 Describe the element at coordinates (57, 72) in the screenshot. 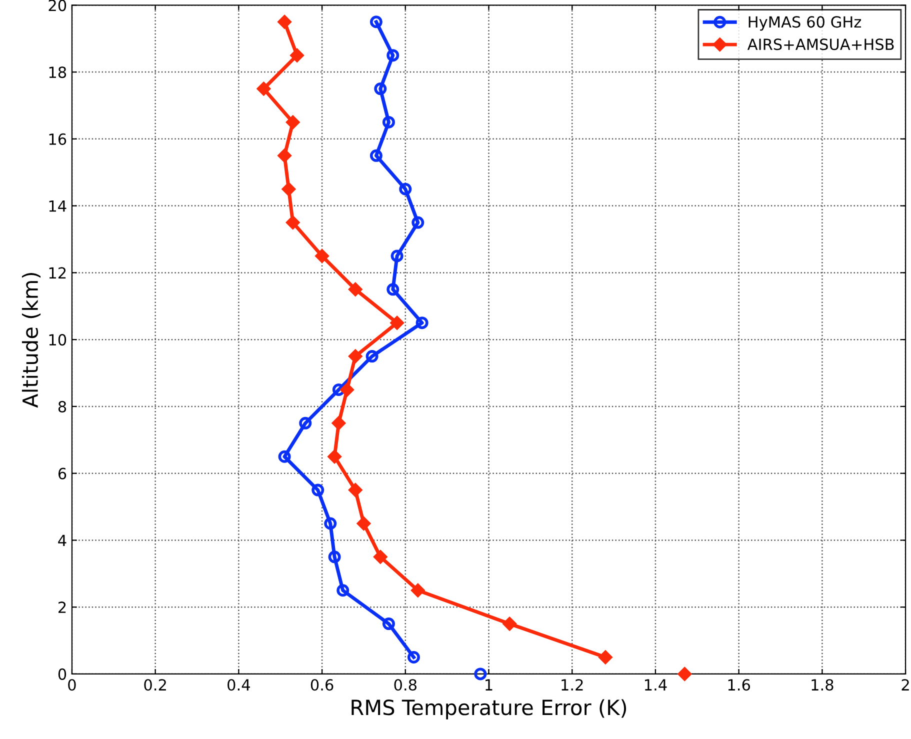

I see `y-tick-label: 18` at that location.